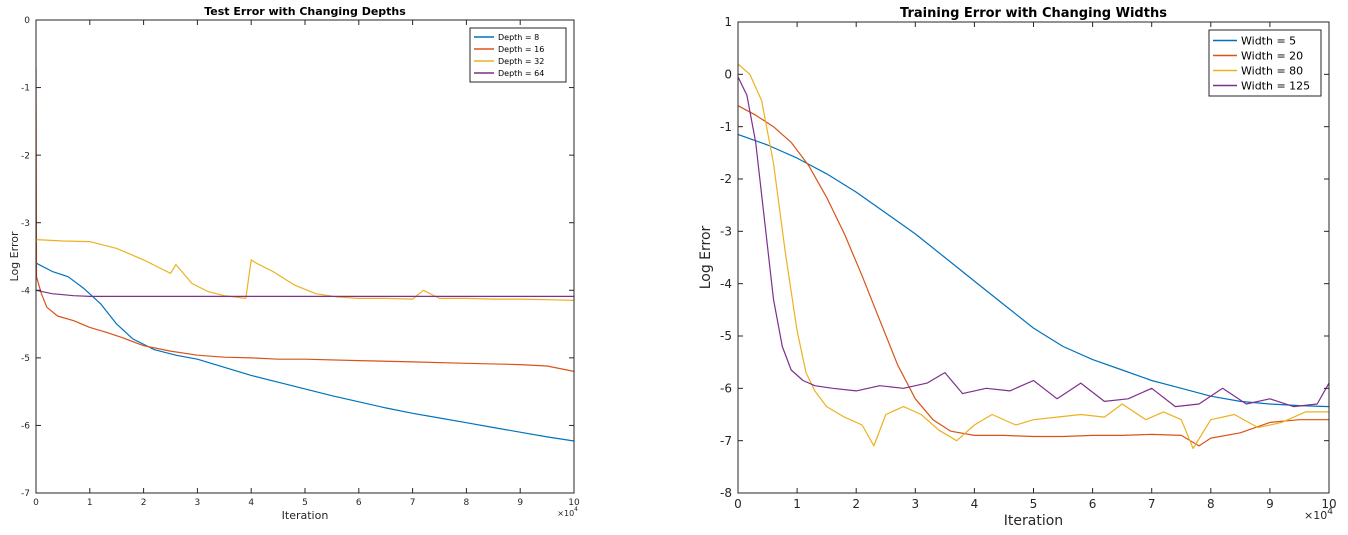 The height and width of the screenshot is (535, 1348). Describe the element at coordinates (1272, 70) in the screenshot. I see `legend-entry: Width = 80` at that location.